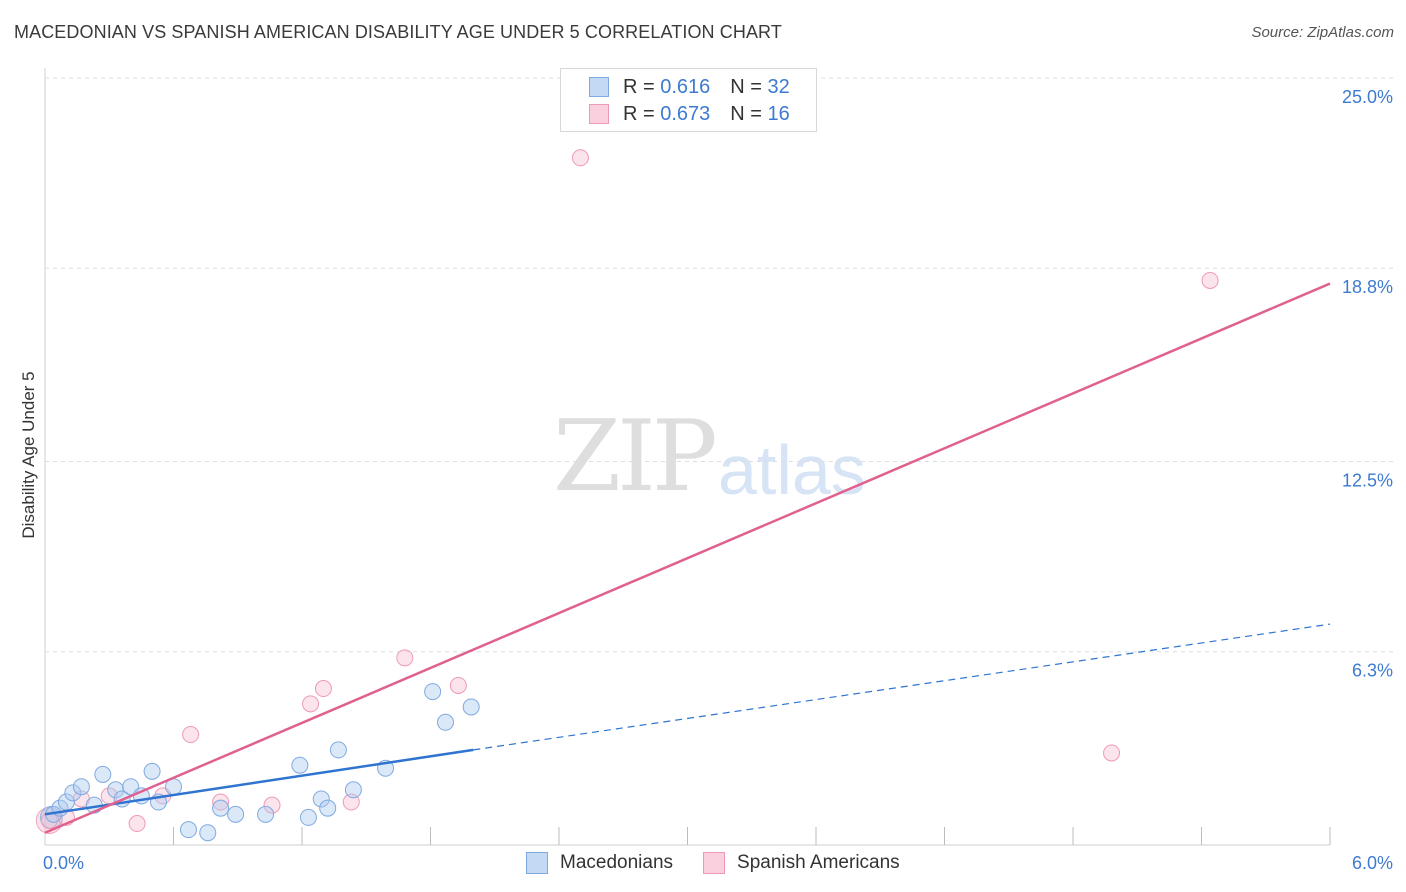  I want to click on n-value: 32, so click(778, 86).